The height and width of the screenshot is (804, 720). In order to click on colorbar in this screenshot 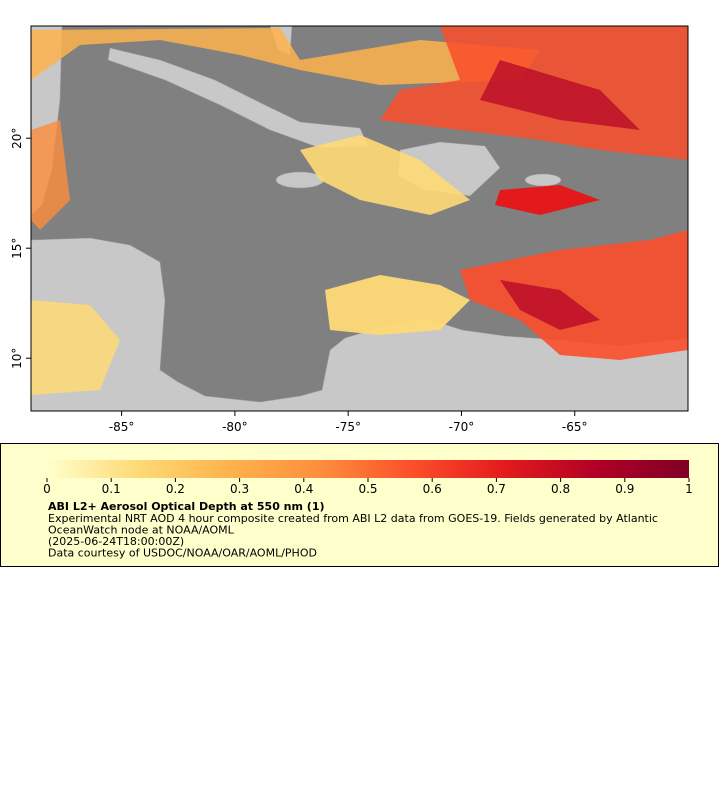, I will do `click(368, 469)`.